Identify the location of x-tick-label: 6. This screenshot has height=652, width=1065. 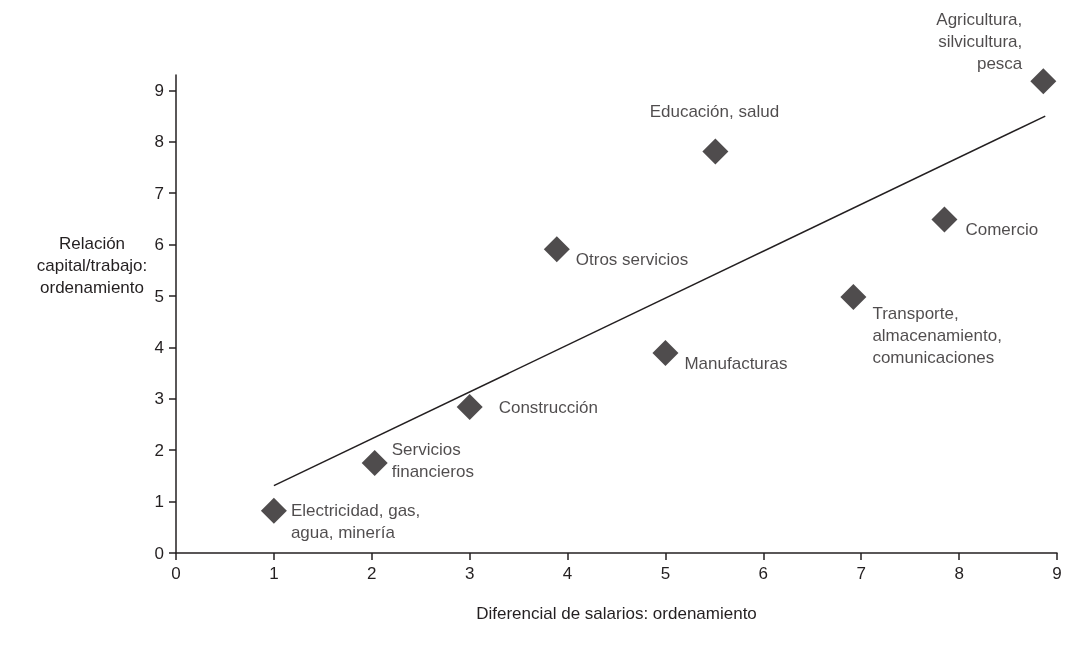
(763, 573).